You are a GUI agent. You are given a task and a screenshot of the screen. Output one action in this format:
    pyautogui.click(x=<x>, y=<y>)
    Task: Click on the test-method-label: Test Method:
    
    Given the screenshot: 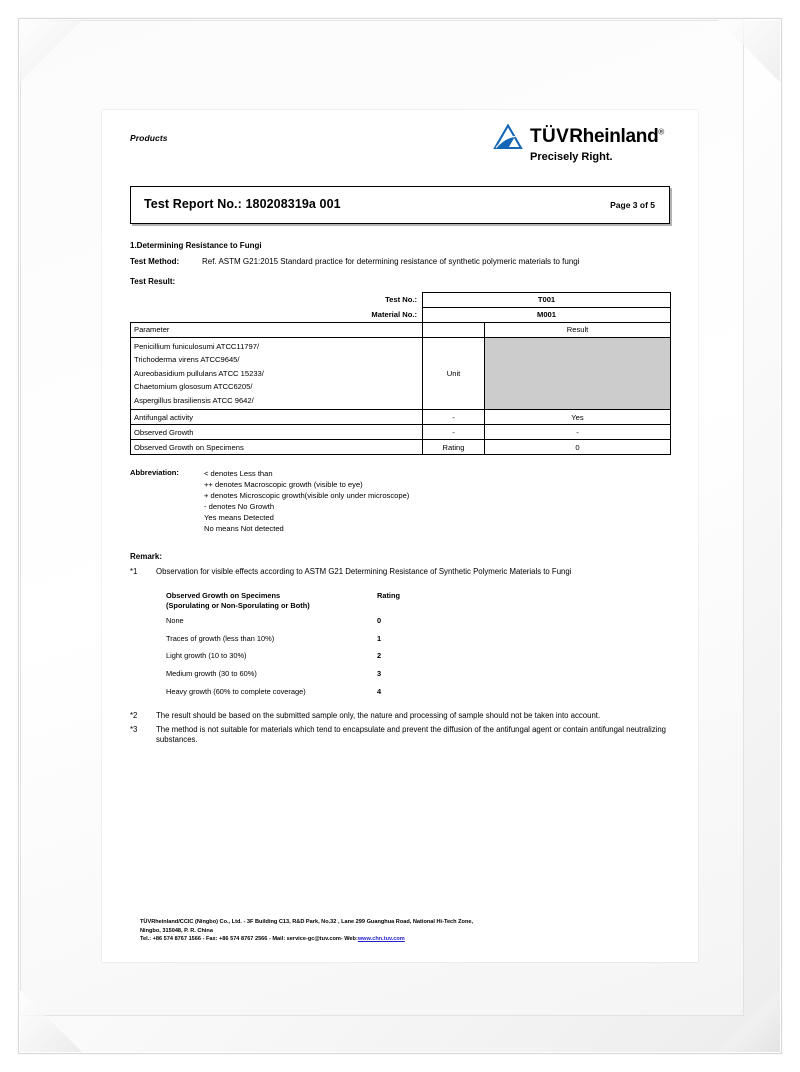 What is the action you would take?
    pyautogui.click(x=155, y=261)
    